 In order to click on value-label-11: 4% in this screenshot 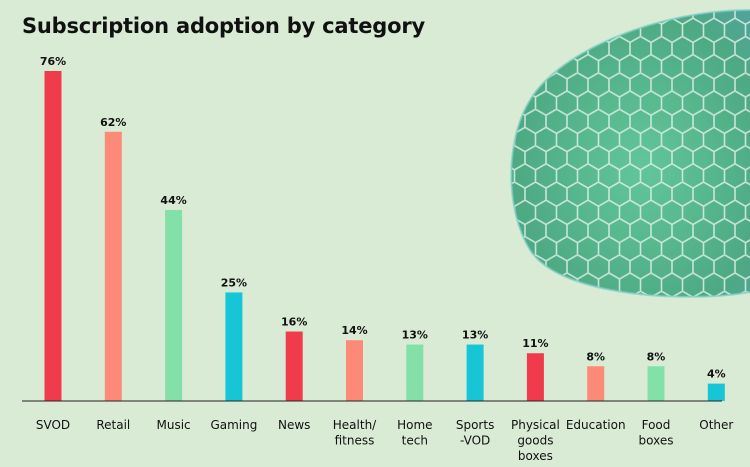, I will do `click(716, 374)`.